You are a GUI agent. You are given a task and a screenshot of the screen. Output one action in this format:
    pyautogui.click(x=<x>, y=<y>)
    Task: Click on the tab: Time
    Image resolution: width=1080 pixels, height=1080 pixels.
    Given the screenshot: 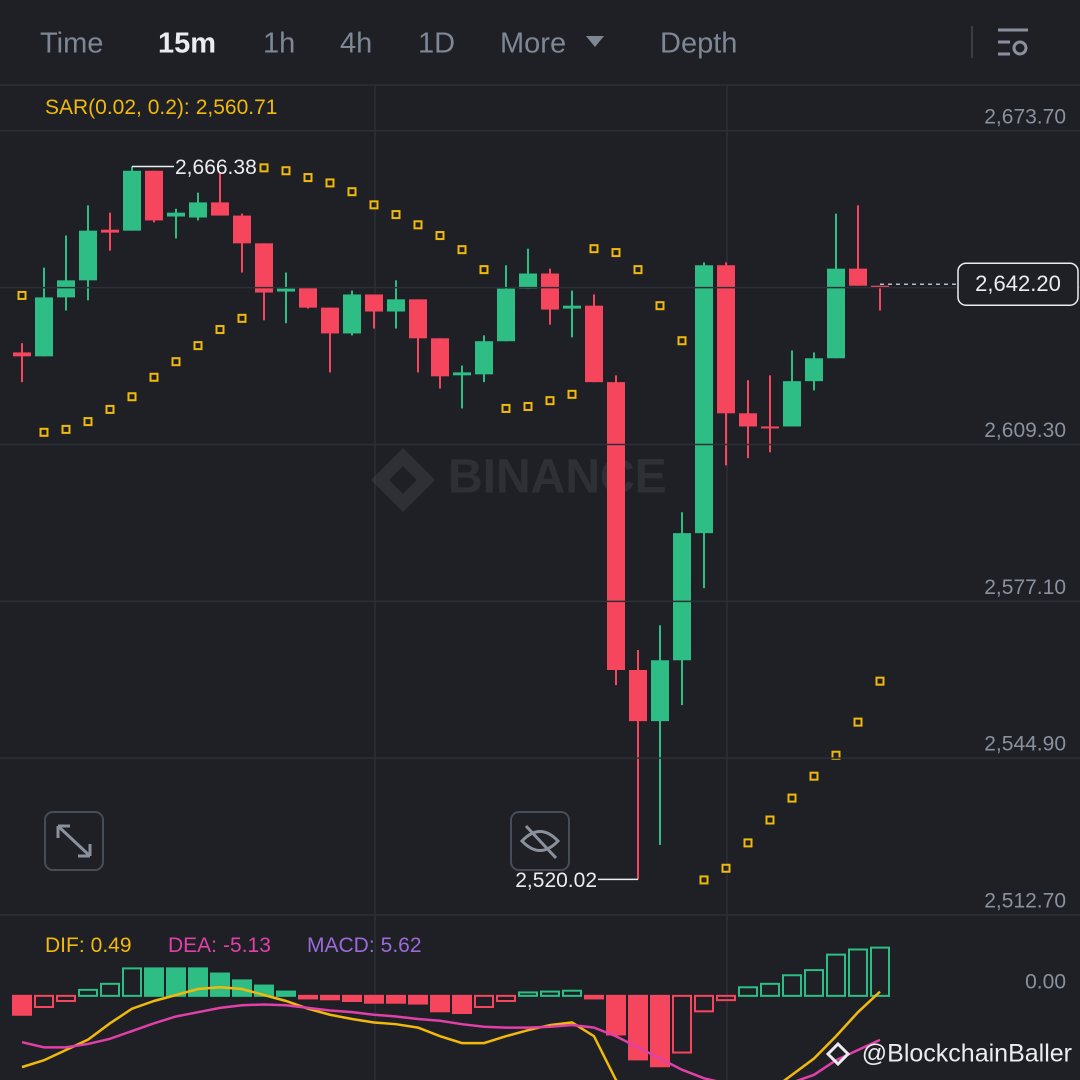 What is the action you would take?
    pyautogui.click(x=71, y=44)
    